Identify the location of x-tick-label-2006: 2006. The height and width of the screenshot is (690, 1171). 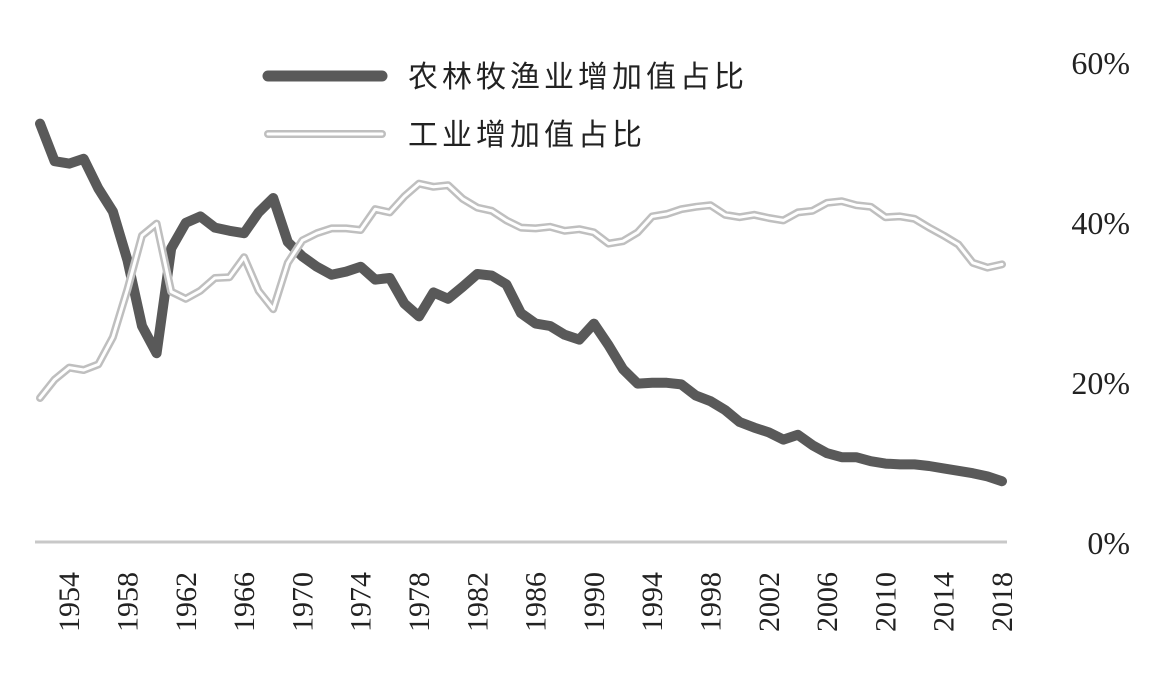
(827, 602).